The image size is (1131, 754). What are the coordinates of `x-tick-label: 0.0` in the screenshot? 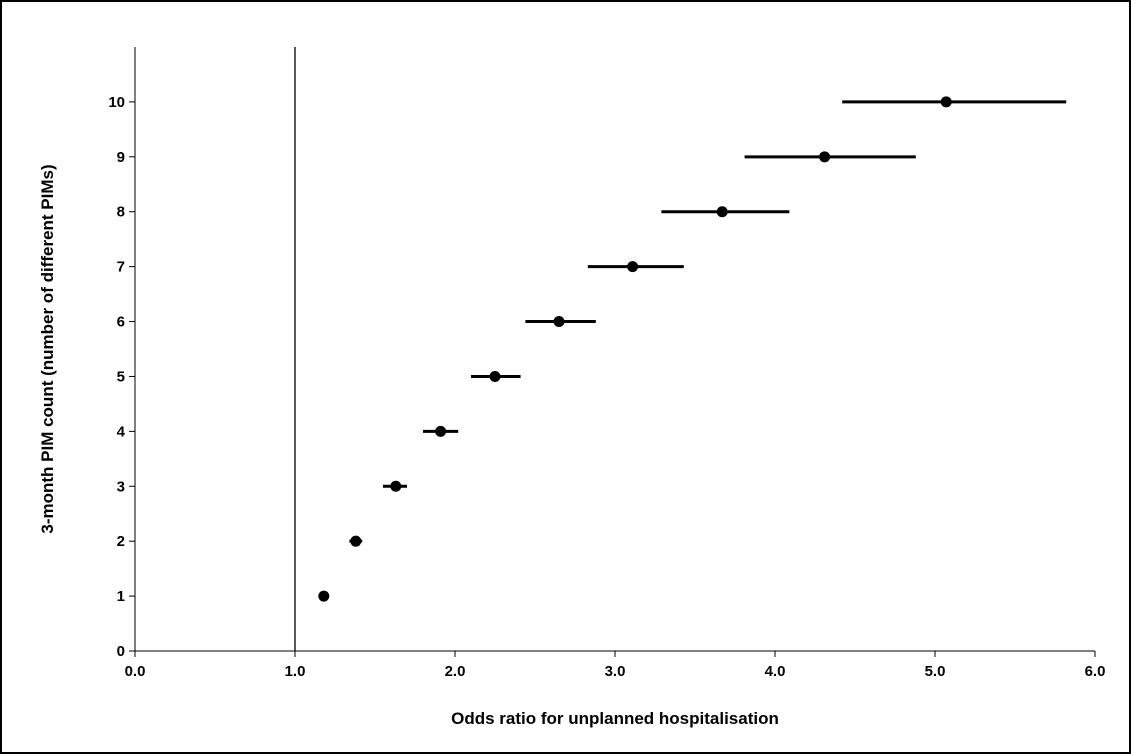 It's located at (135, 671).